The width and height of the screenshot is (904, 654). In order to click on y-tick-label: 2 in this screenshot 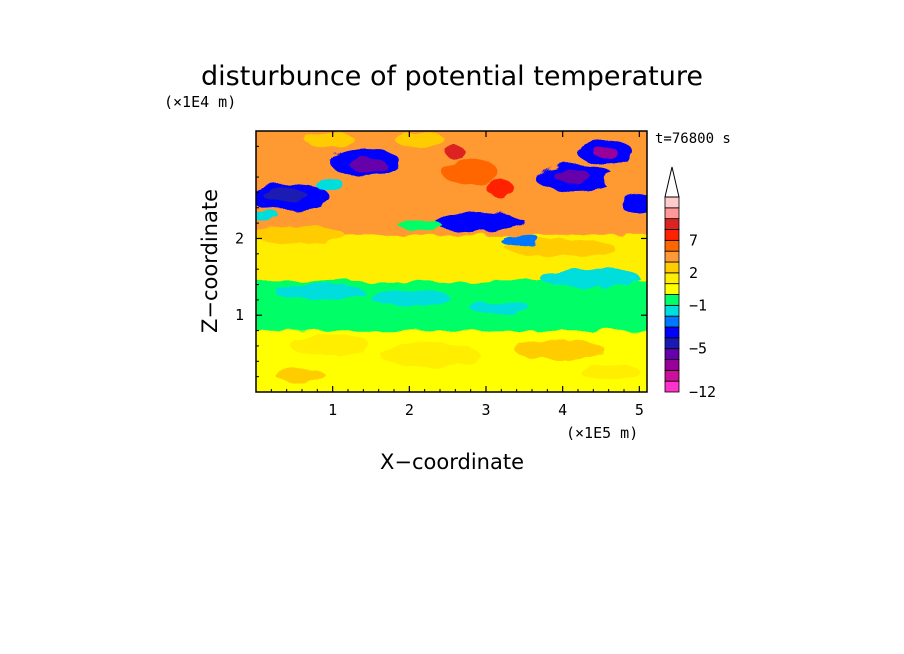, I will do `click(239, 238)`.